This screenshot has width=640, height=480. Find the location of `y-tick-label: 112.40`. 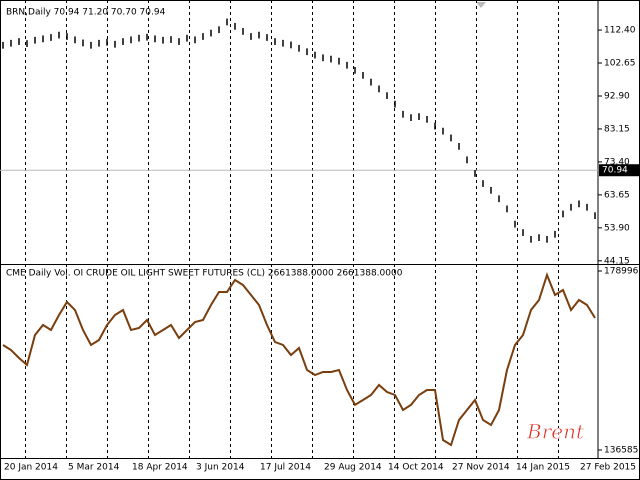

y-tick-label: 112.40 is located at coordinates (620, 31).